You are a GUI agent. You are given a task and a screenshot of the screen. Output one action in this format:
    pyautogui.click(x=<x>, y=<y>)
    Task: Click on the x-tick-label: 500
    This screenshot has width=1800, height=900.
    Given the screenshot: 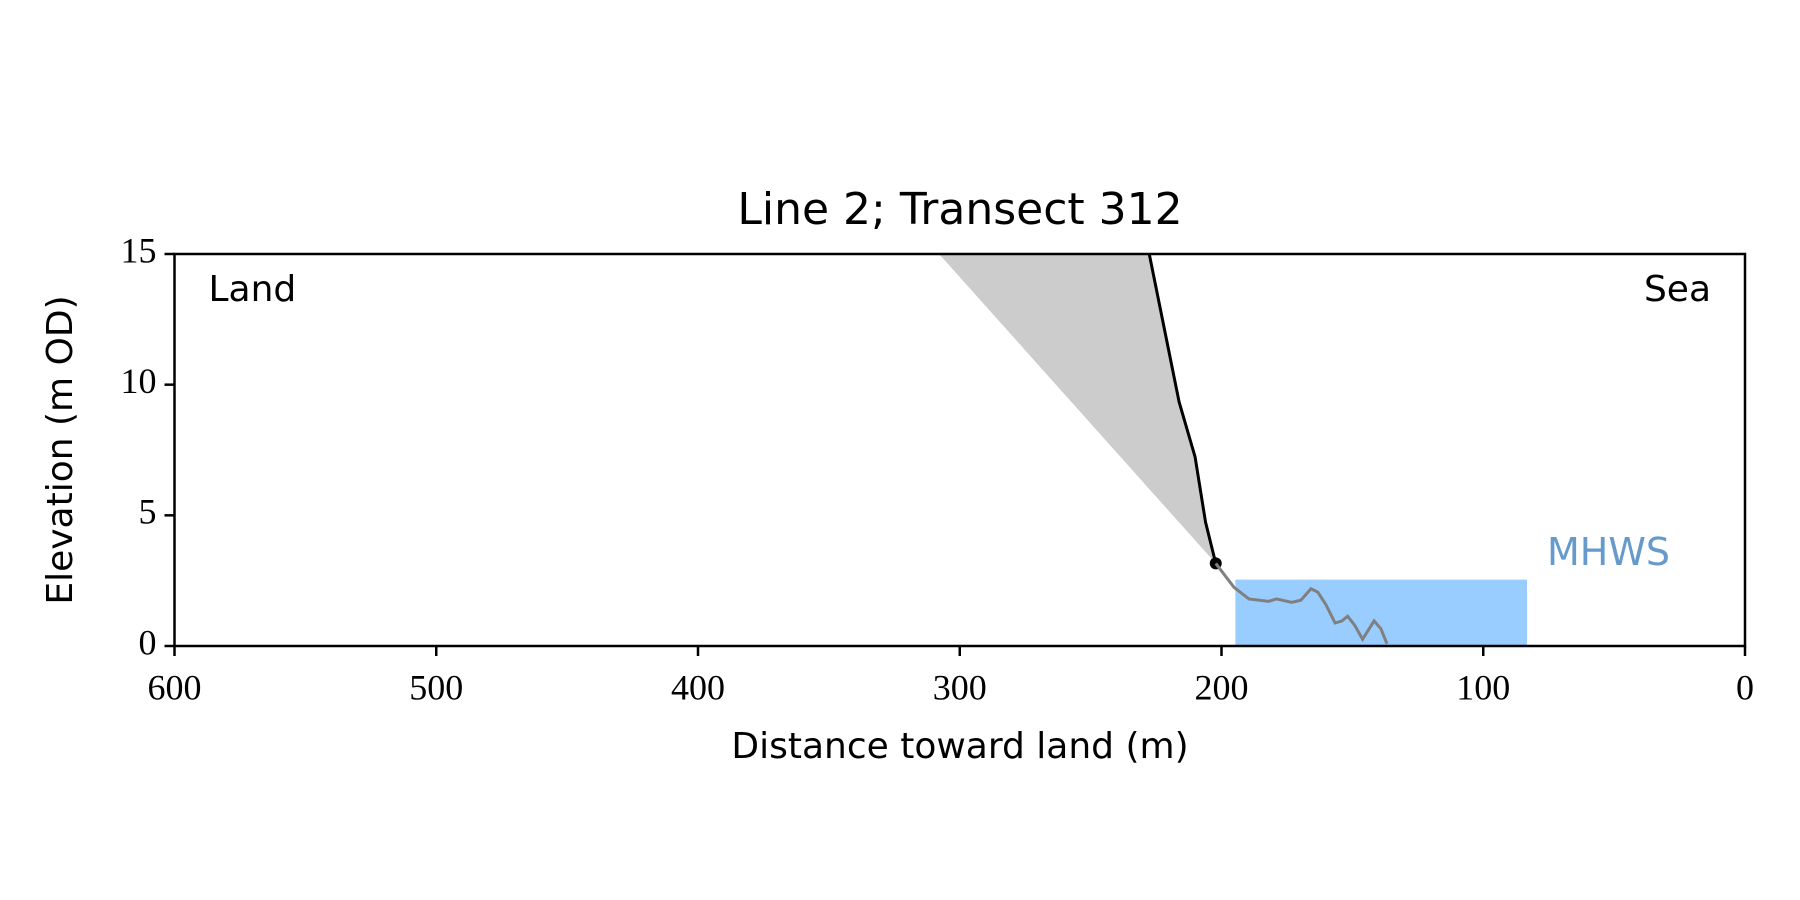 What is the action you would take?
    pyautogui.click(x=436, y=687)
    